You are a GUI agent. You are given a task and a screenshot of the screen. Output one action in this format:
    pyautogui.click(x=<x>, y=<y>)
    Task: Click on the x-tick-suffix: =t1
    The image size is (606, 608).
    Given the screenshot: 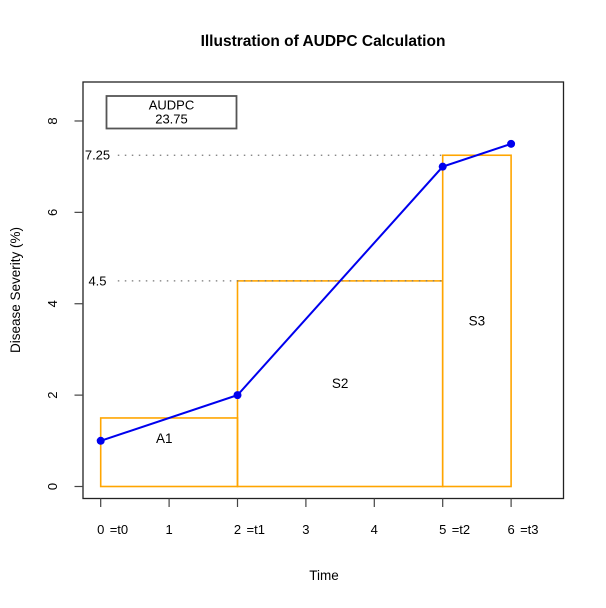 What is the action you would take?
    pyautogui.click(x=256, y=529)
    